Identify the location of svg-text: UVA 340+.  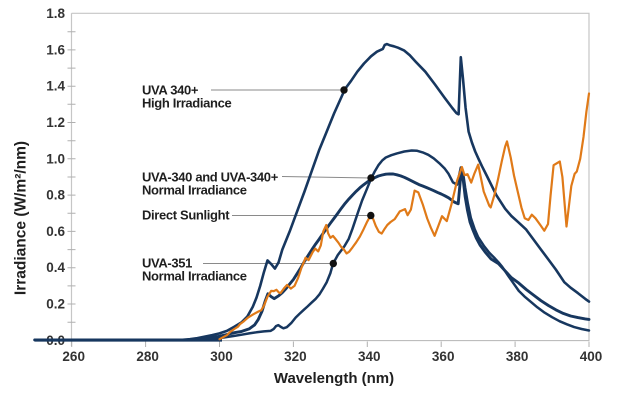
(170, 90).